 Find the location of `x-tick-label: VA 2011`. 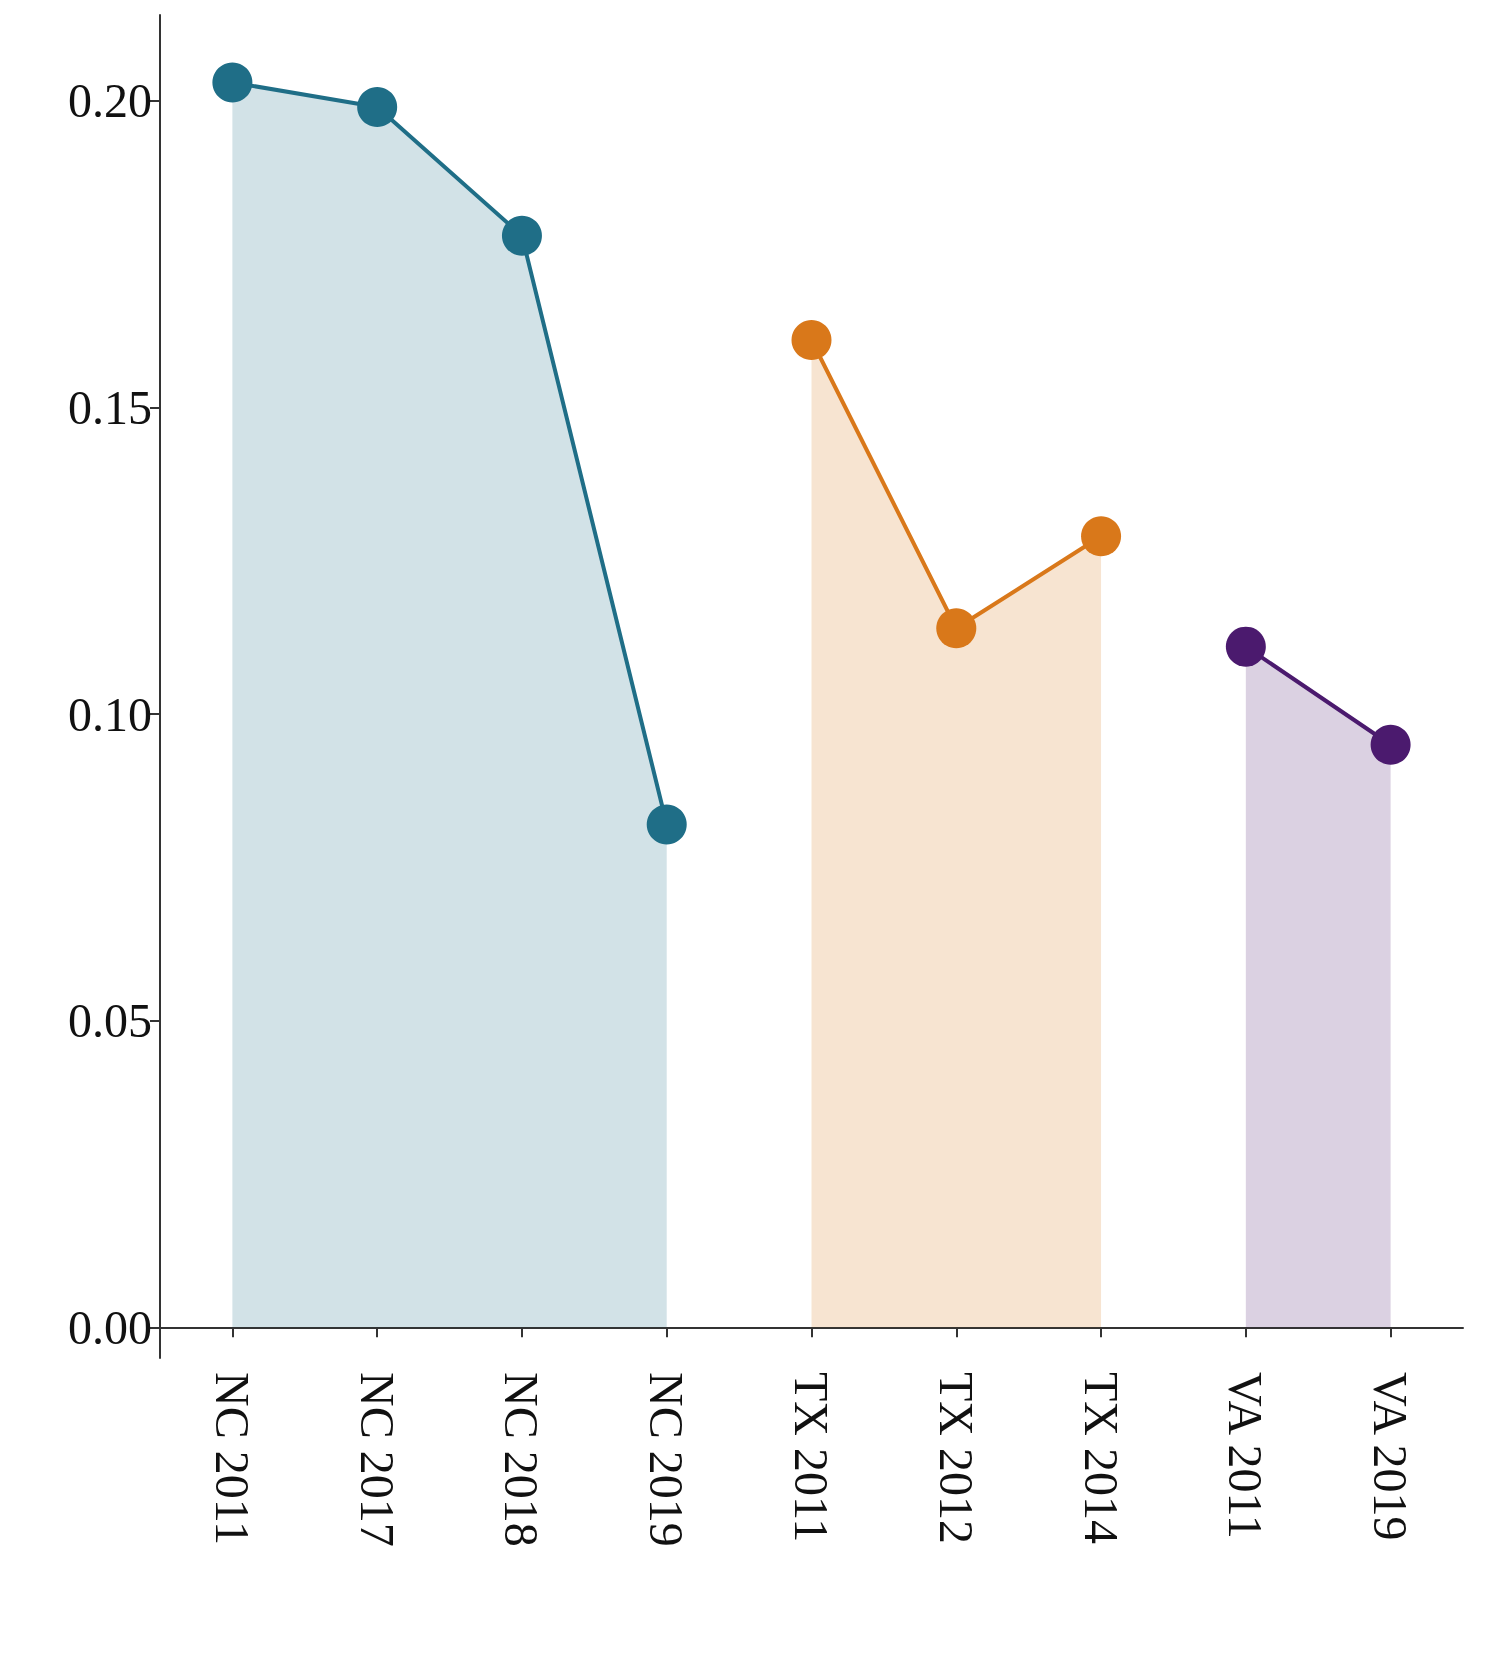

x-tick-label: VA 2011 is located at coordinates (1246, 1455).